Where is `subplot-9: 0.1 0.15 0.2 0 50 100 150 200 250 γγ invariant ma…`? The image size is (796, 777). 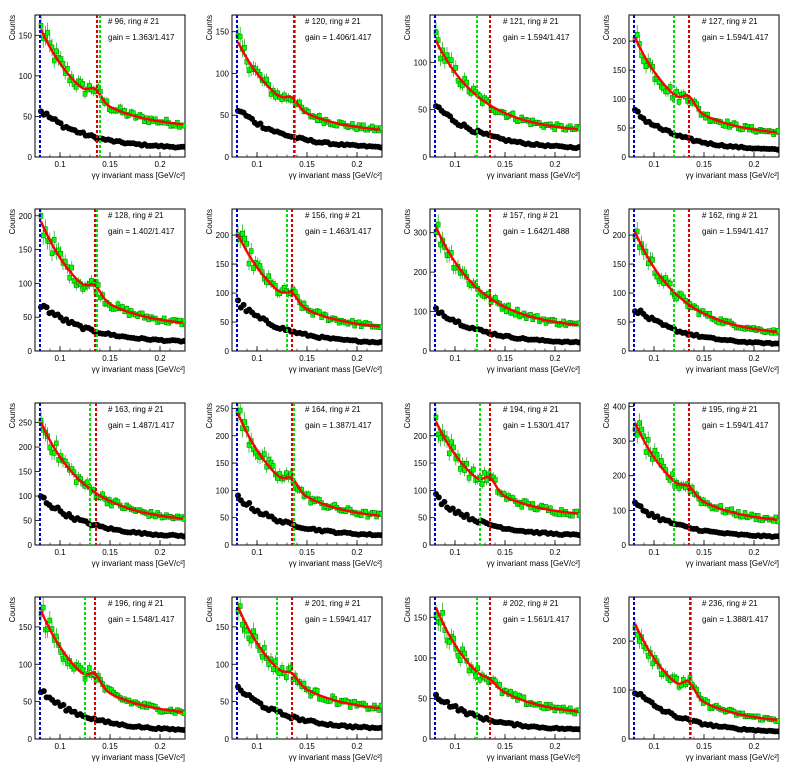
subplot-9: 0.1 0.15 0.2 0 50 100 150 200 250 γγ invariant ma… is located at coordinates (97, 485).